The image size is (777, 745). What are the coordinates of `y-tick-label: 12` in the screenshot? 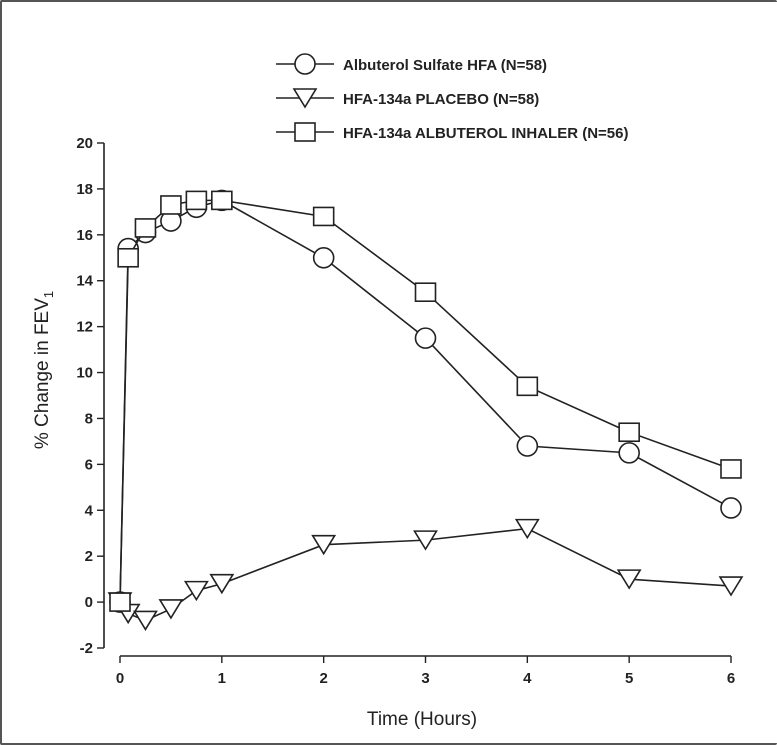 It's located at (84, 327).